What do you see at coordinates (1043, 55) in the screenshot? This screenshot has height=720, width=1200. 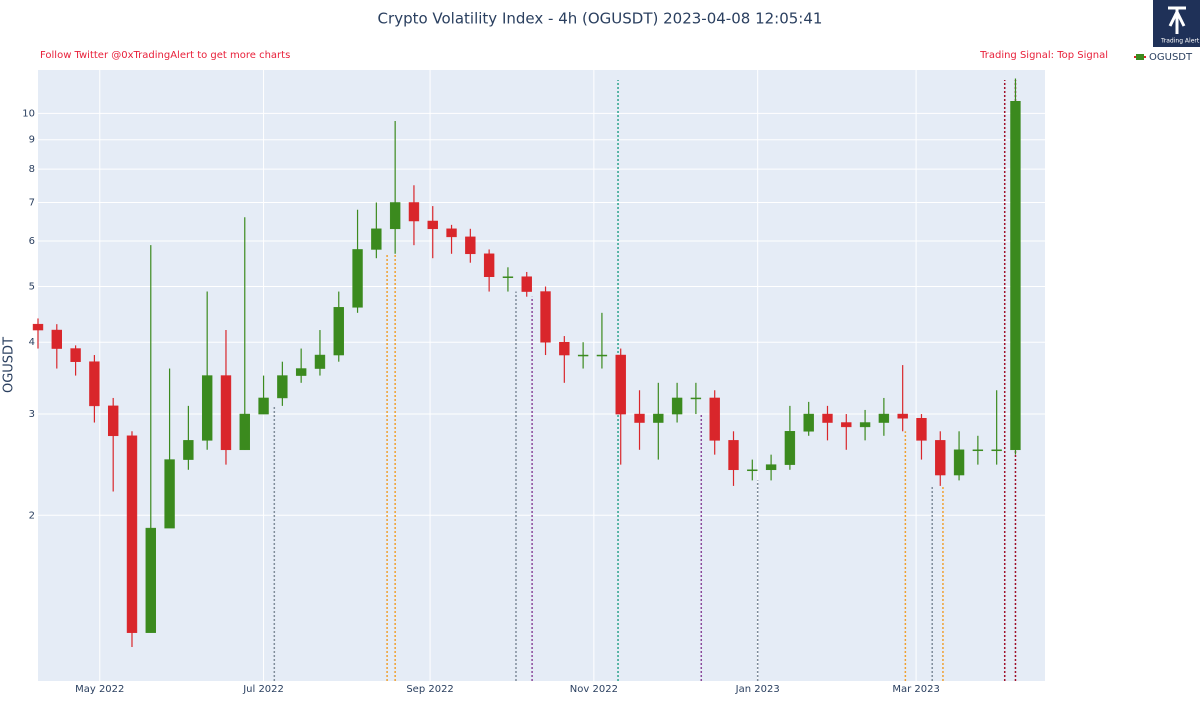 I see `annotation: Trading Signal: Top Signal` at bounding box center [1043, 55].